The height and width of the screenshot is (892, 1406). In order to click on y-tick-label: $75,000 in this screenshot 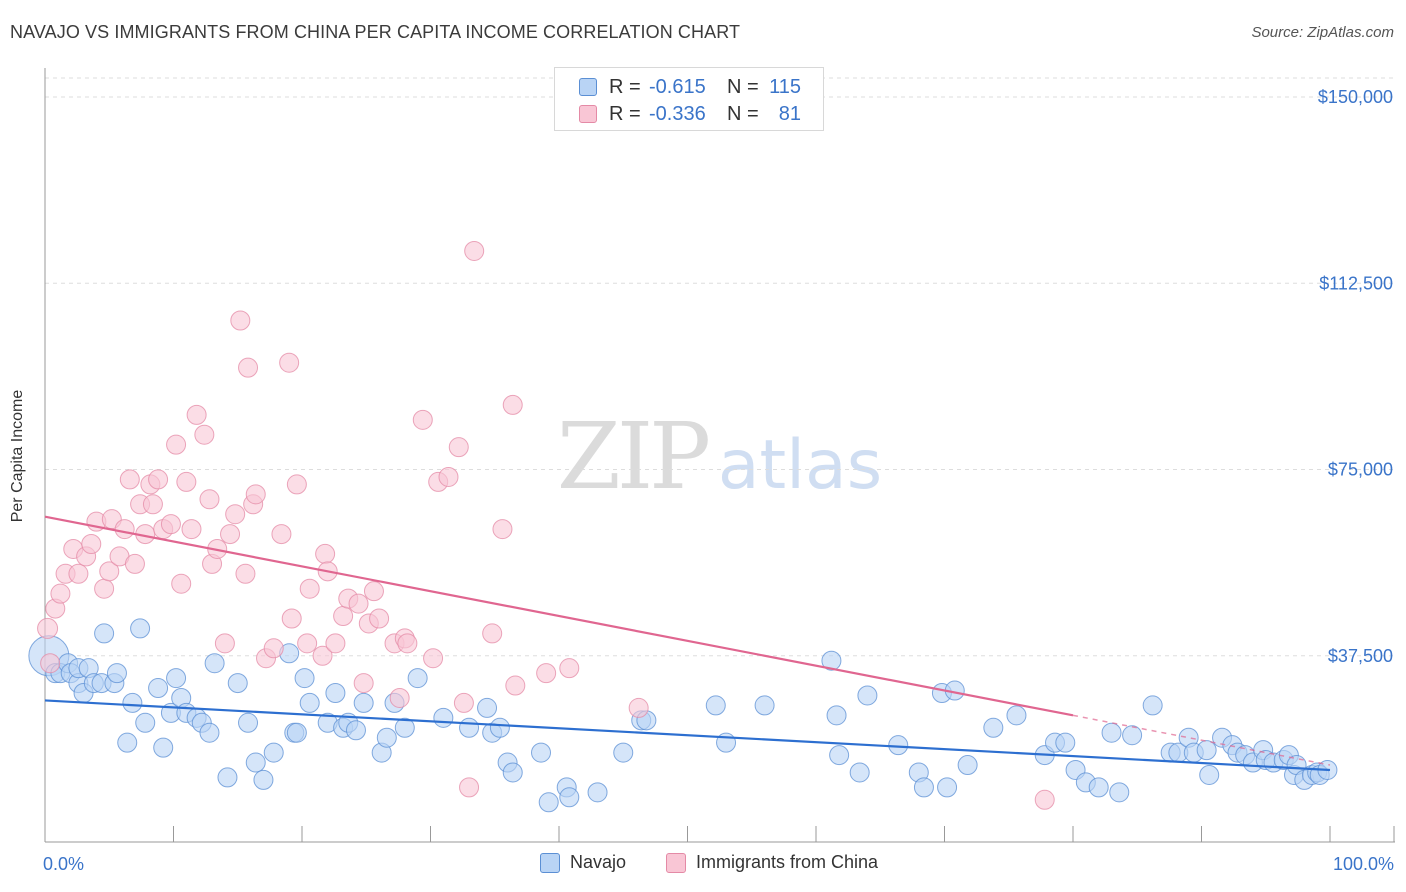, I will do `click(1360, 470)`.